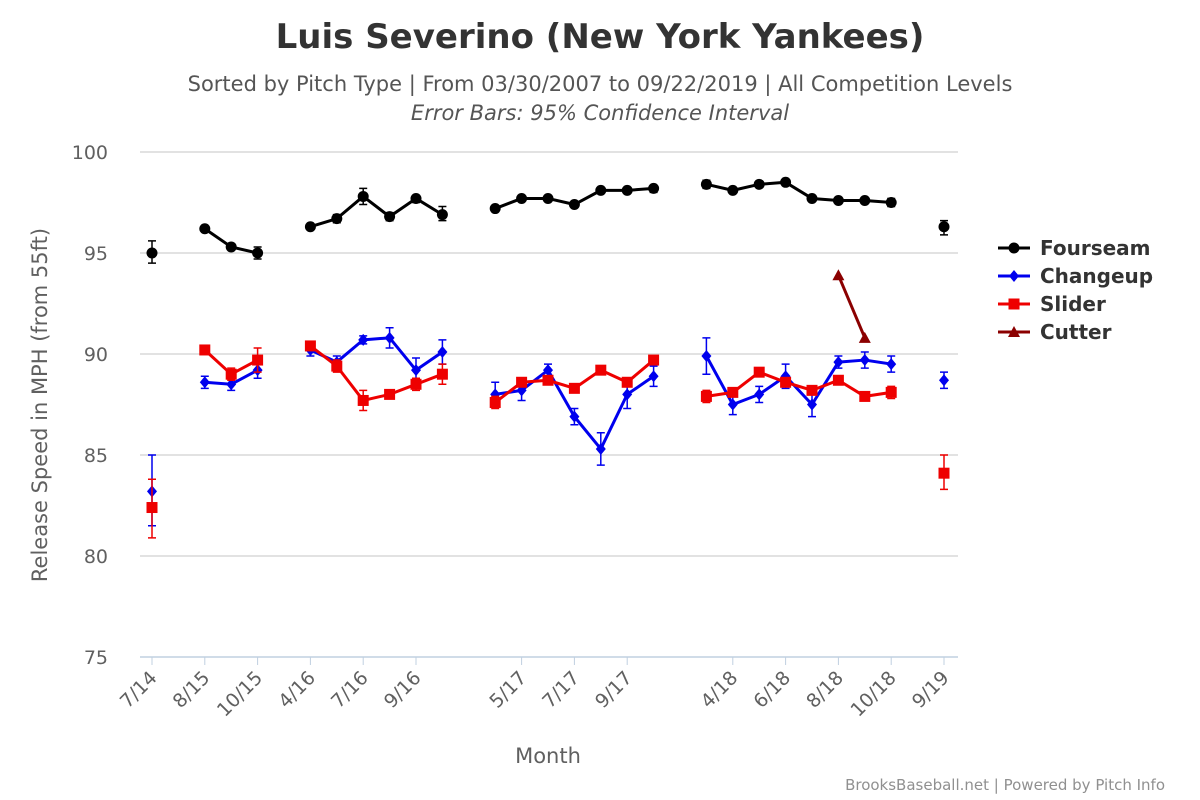  Describe the element at coordinates (96, 456) in the screenshot. I see `y-tick-label: 85` at that location.